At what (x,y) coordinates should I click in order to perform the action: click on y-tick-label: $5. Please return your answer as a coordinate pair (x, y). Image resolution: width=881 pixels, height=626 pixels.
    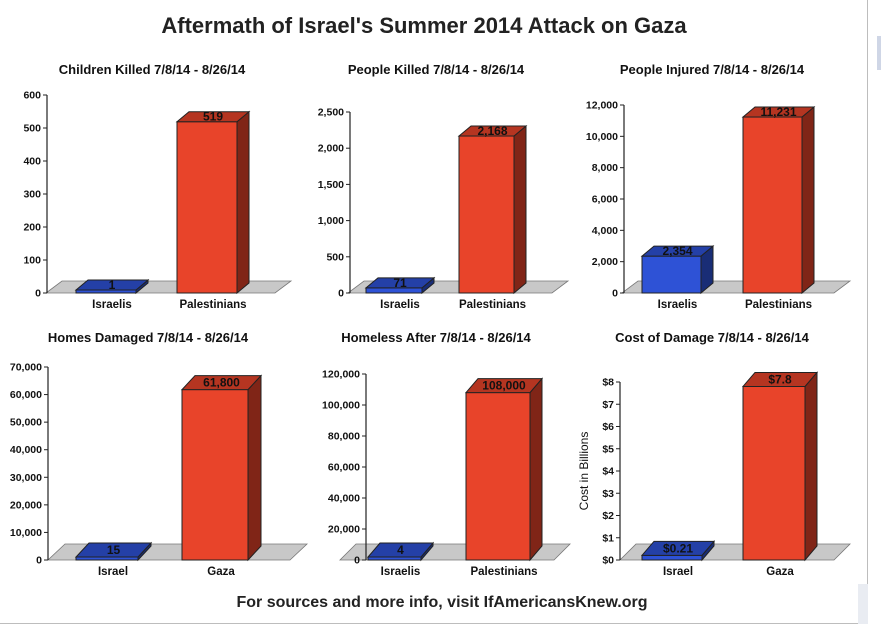
    Looking at the image, I should click on (608, 449).